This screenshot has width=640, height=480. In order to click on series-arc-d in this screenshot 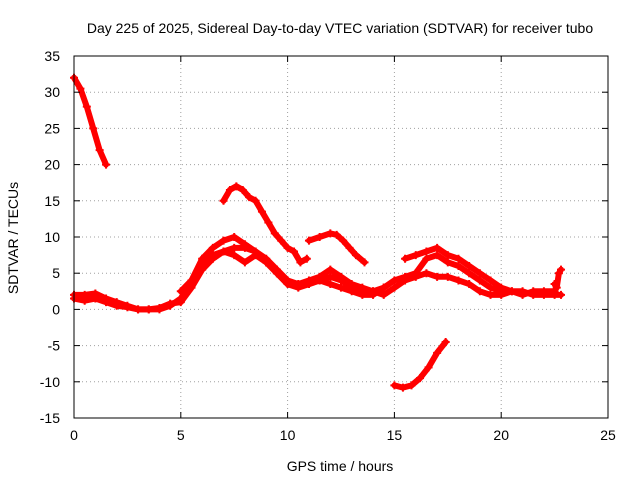, I will do `click(341, 273)`.